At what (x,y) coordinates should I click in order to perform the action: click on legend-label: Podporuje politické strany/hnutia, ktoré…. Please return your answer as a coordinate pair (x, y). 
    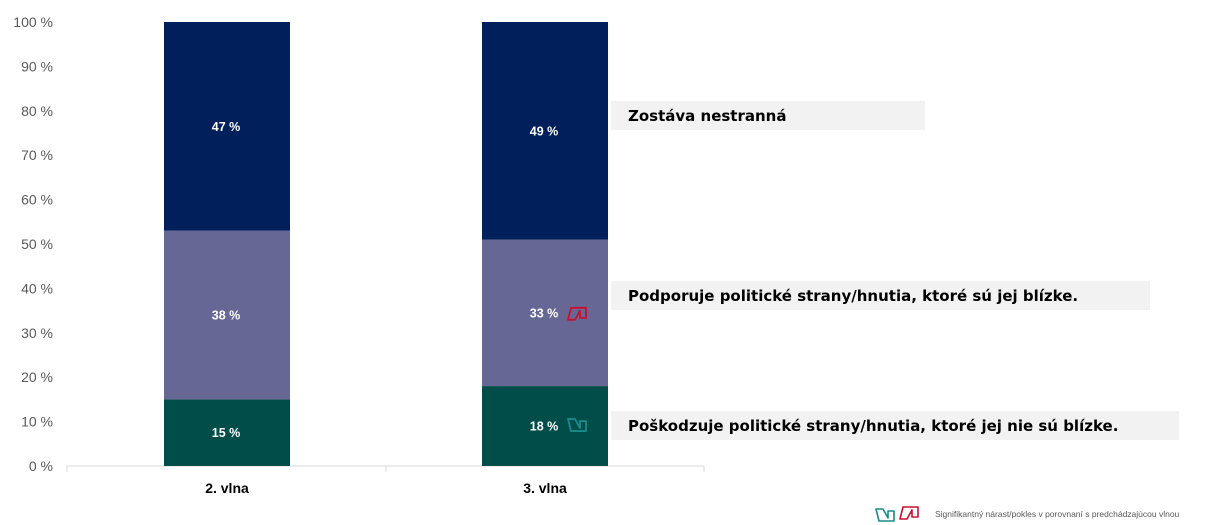
    Looking at the image, I should click on (853, 295).